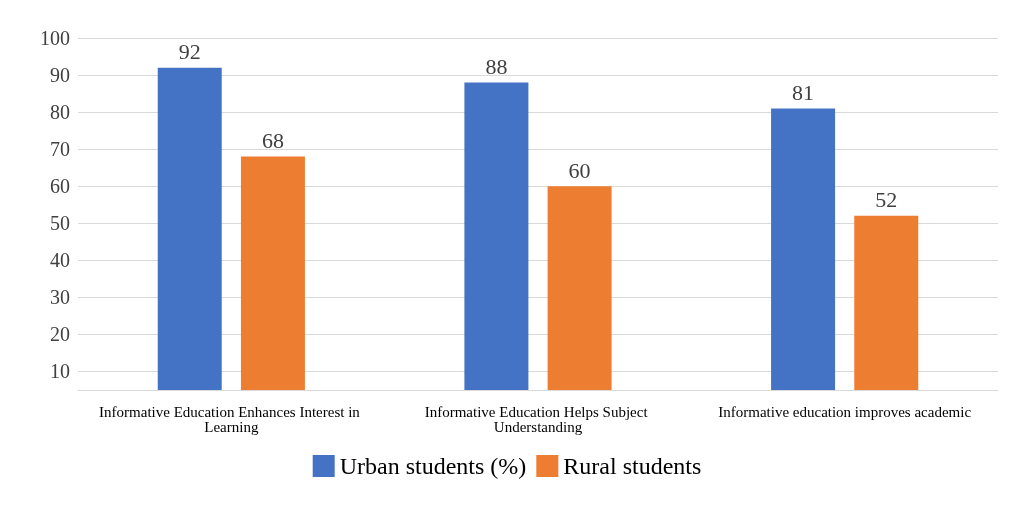 Image resolution: width=1014 pixels, height=513 pixels. What do you see at coordinates (538, 419) in the screenshot?
I see `x-tick-label: Informative Education Helps Subject Understanding` at bounding box center [538, 419].